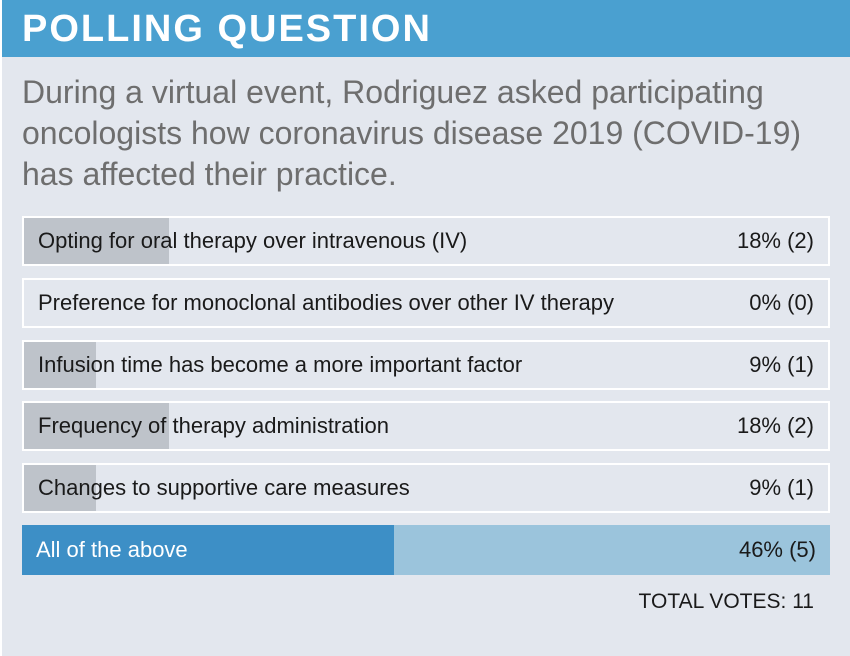 The height and width of the screenshot is (656, 850). Describe the element at coordinates (781, 302) in the screenshot. I see `poll-option-result: 0% (0)` at that location.